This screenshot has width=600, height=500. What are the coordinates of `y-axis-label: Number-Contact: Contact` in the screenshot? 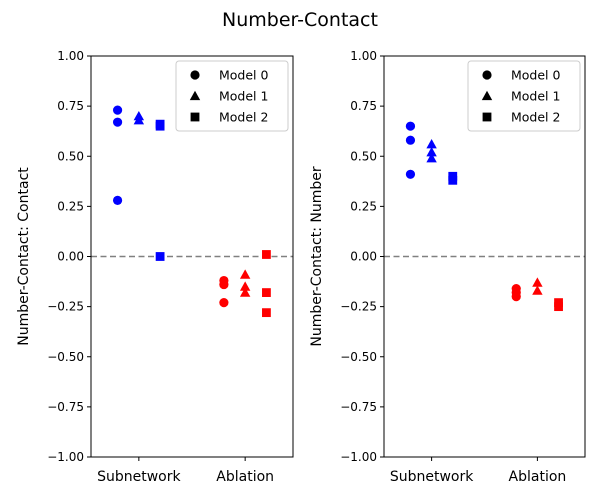 It's located at (24, 256).